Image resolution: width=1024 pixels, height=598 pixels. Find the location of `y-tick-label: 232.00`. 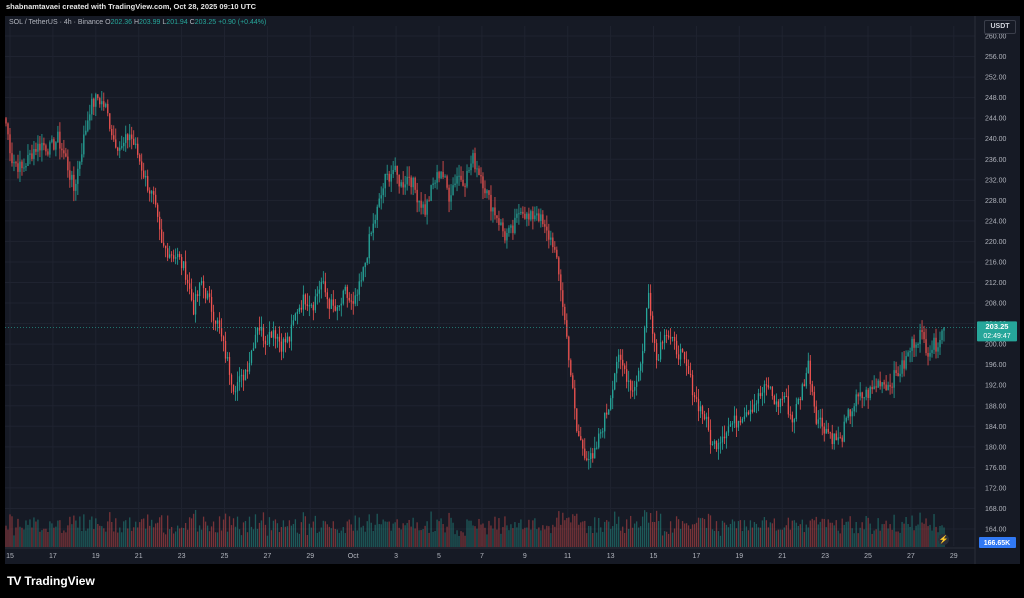

y-tick-label: 232.00 is located at coordinates (996, 180).